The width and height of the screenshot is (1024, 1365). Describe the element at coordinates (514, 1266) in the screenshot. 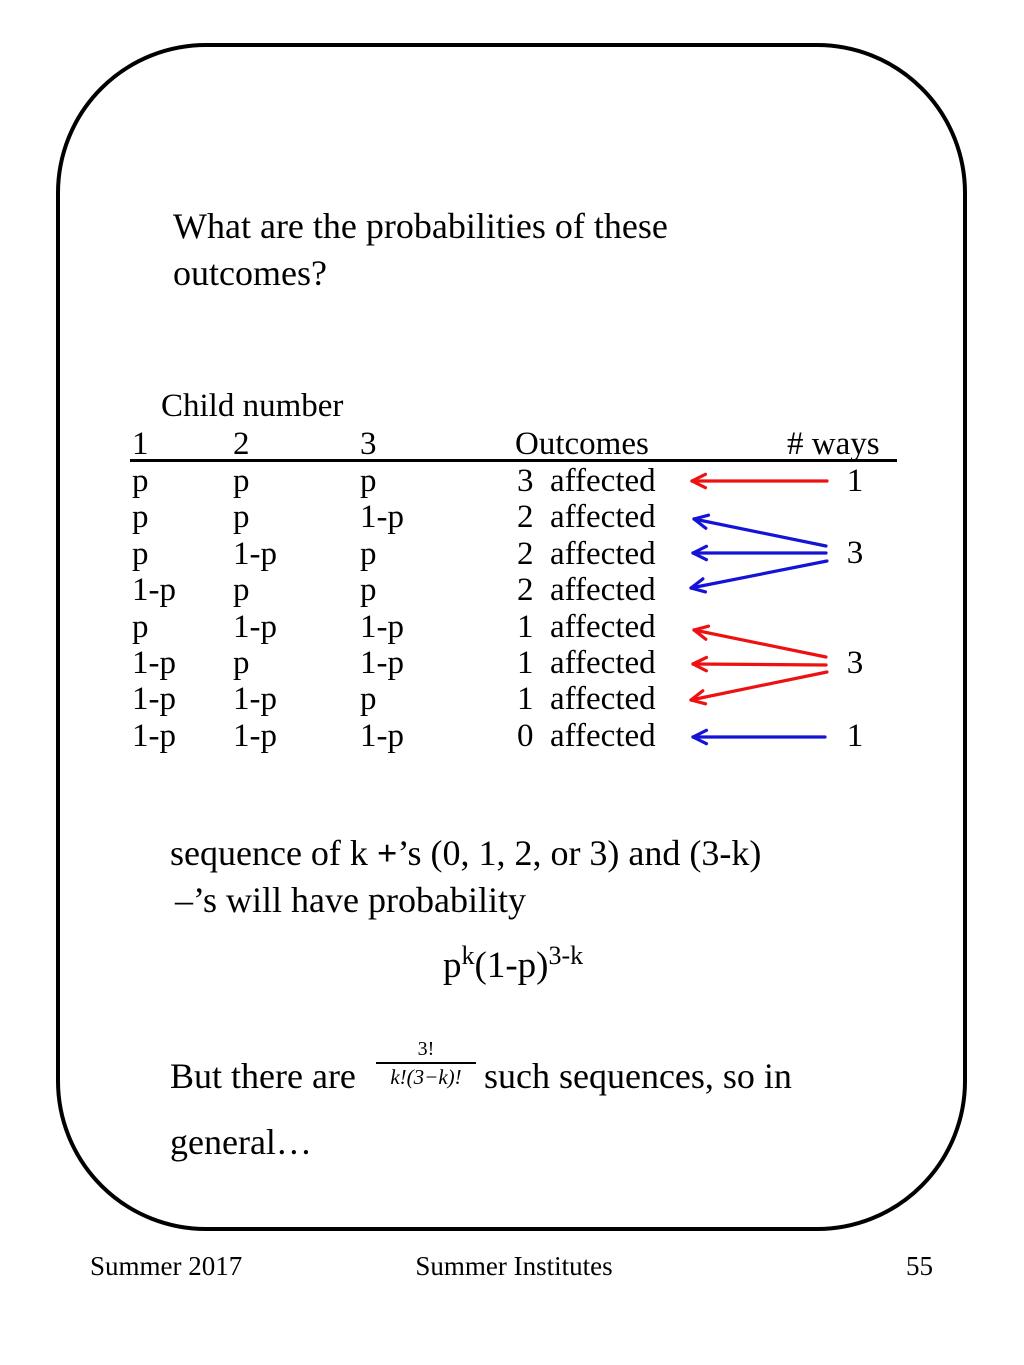

I see `footer-org: Summer Institutes` at that location.